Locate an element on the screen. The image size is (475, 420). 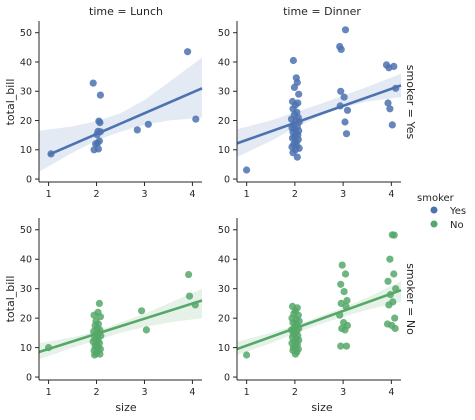
x-axis-label-lunch: size is located at coordinates (126, 407).